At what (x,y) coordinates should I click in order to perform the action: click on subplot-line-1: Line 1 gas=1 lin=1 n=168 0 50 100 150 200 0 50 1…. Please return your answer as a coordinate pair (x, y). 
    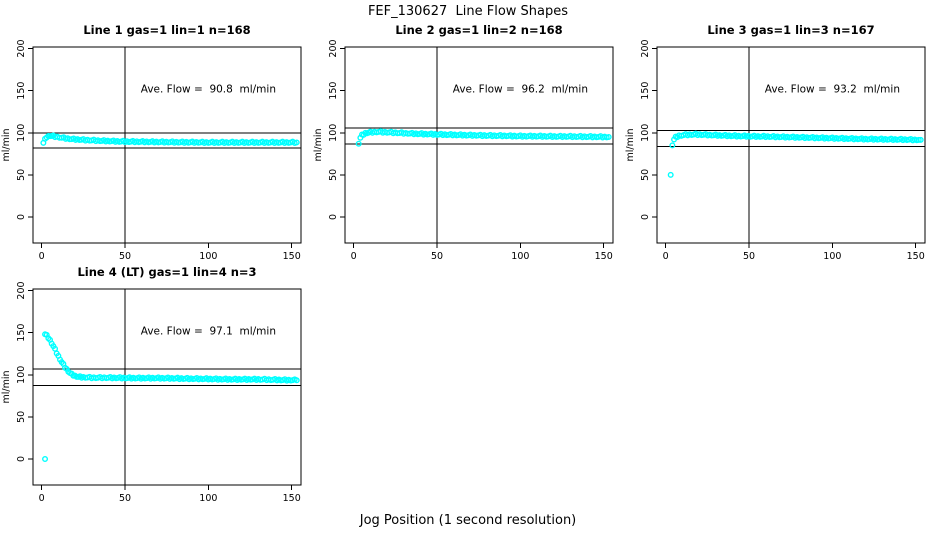
    Looking at the image, I should click on (151, 142).